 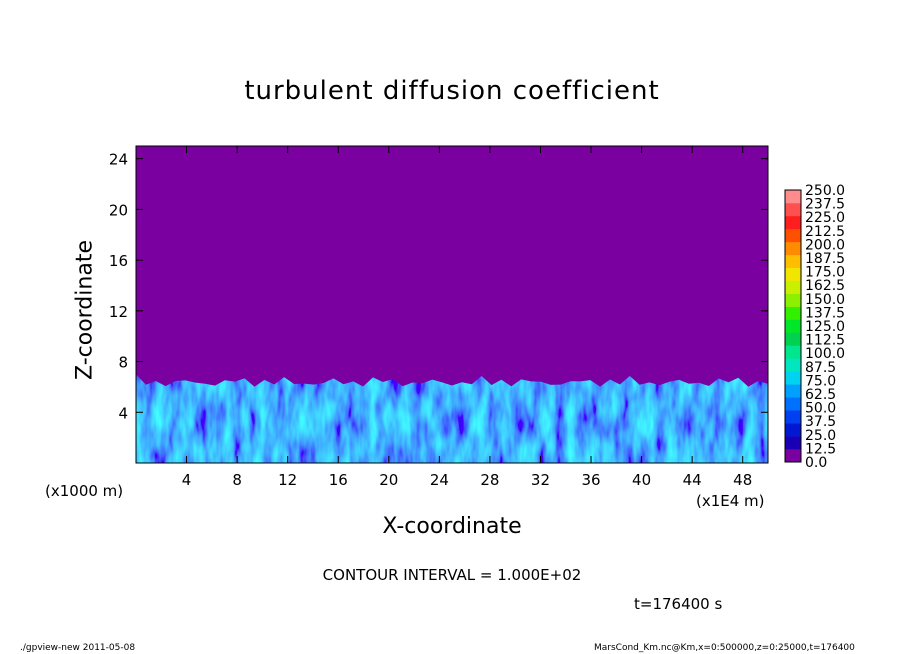 What do you see at coordinates (85, 310) in the screenshot?
I see `y-axis-label: Z-coordinate` at bounding box center [85, 310].